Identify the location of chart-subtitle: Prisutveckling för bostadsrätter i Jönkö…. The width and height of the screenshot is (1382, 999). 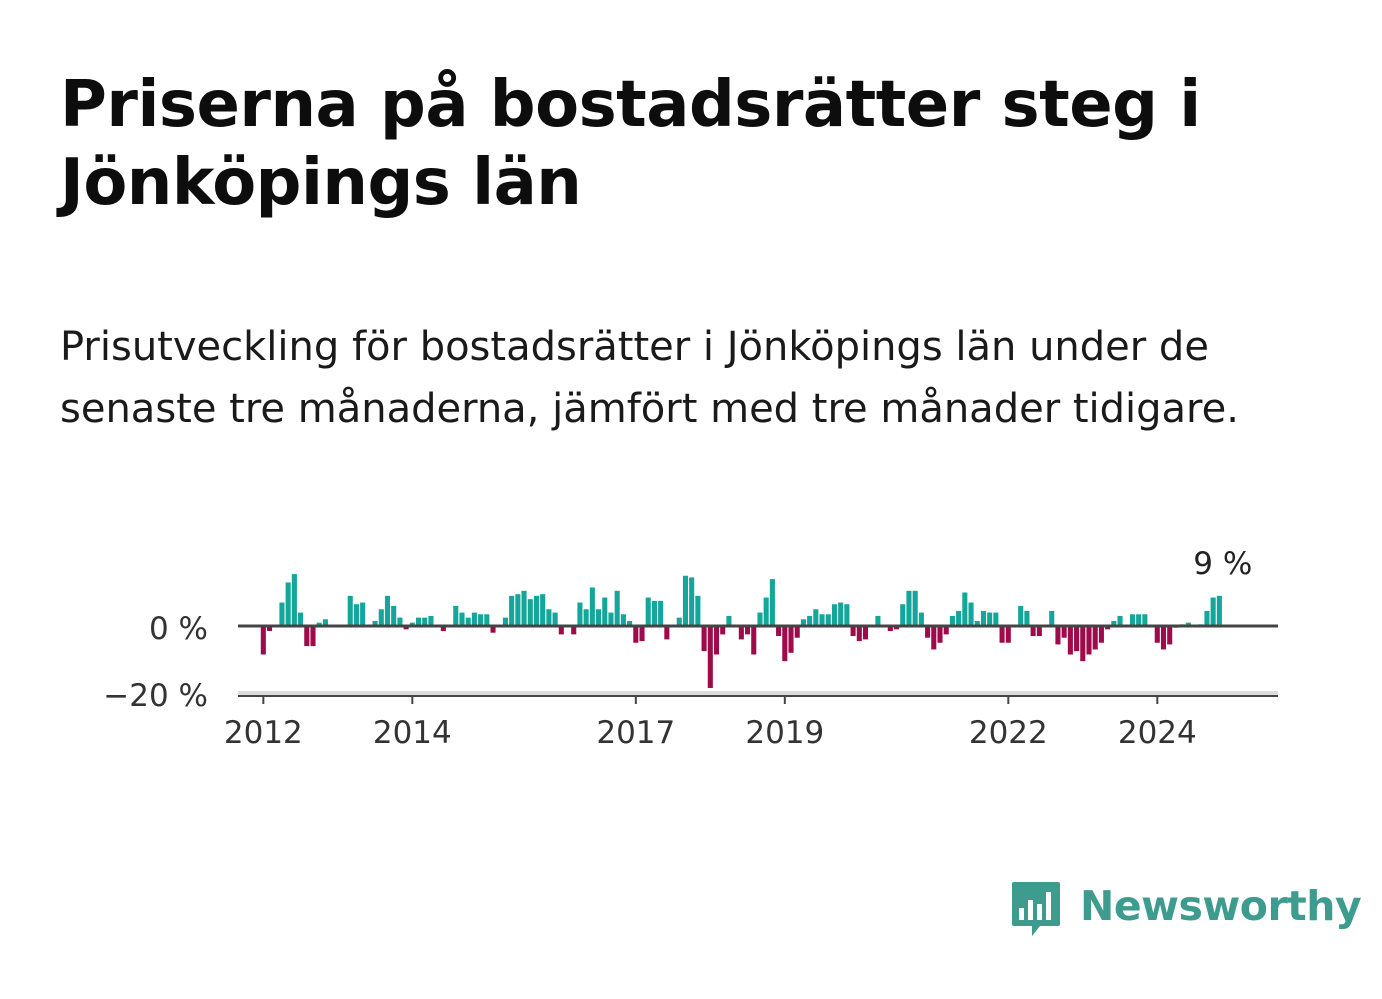
(649, 378).